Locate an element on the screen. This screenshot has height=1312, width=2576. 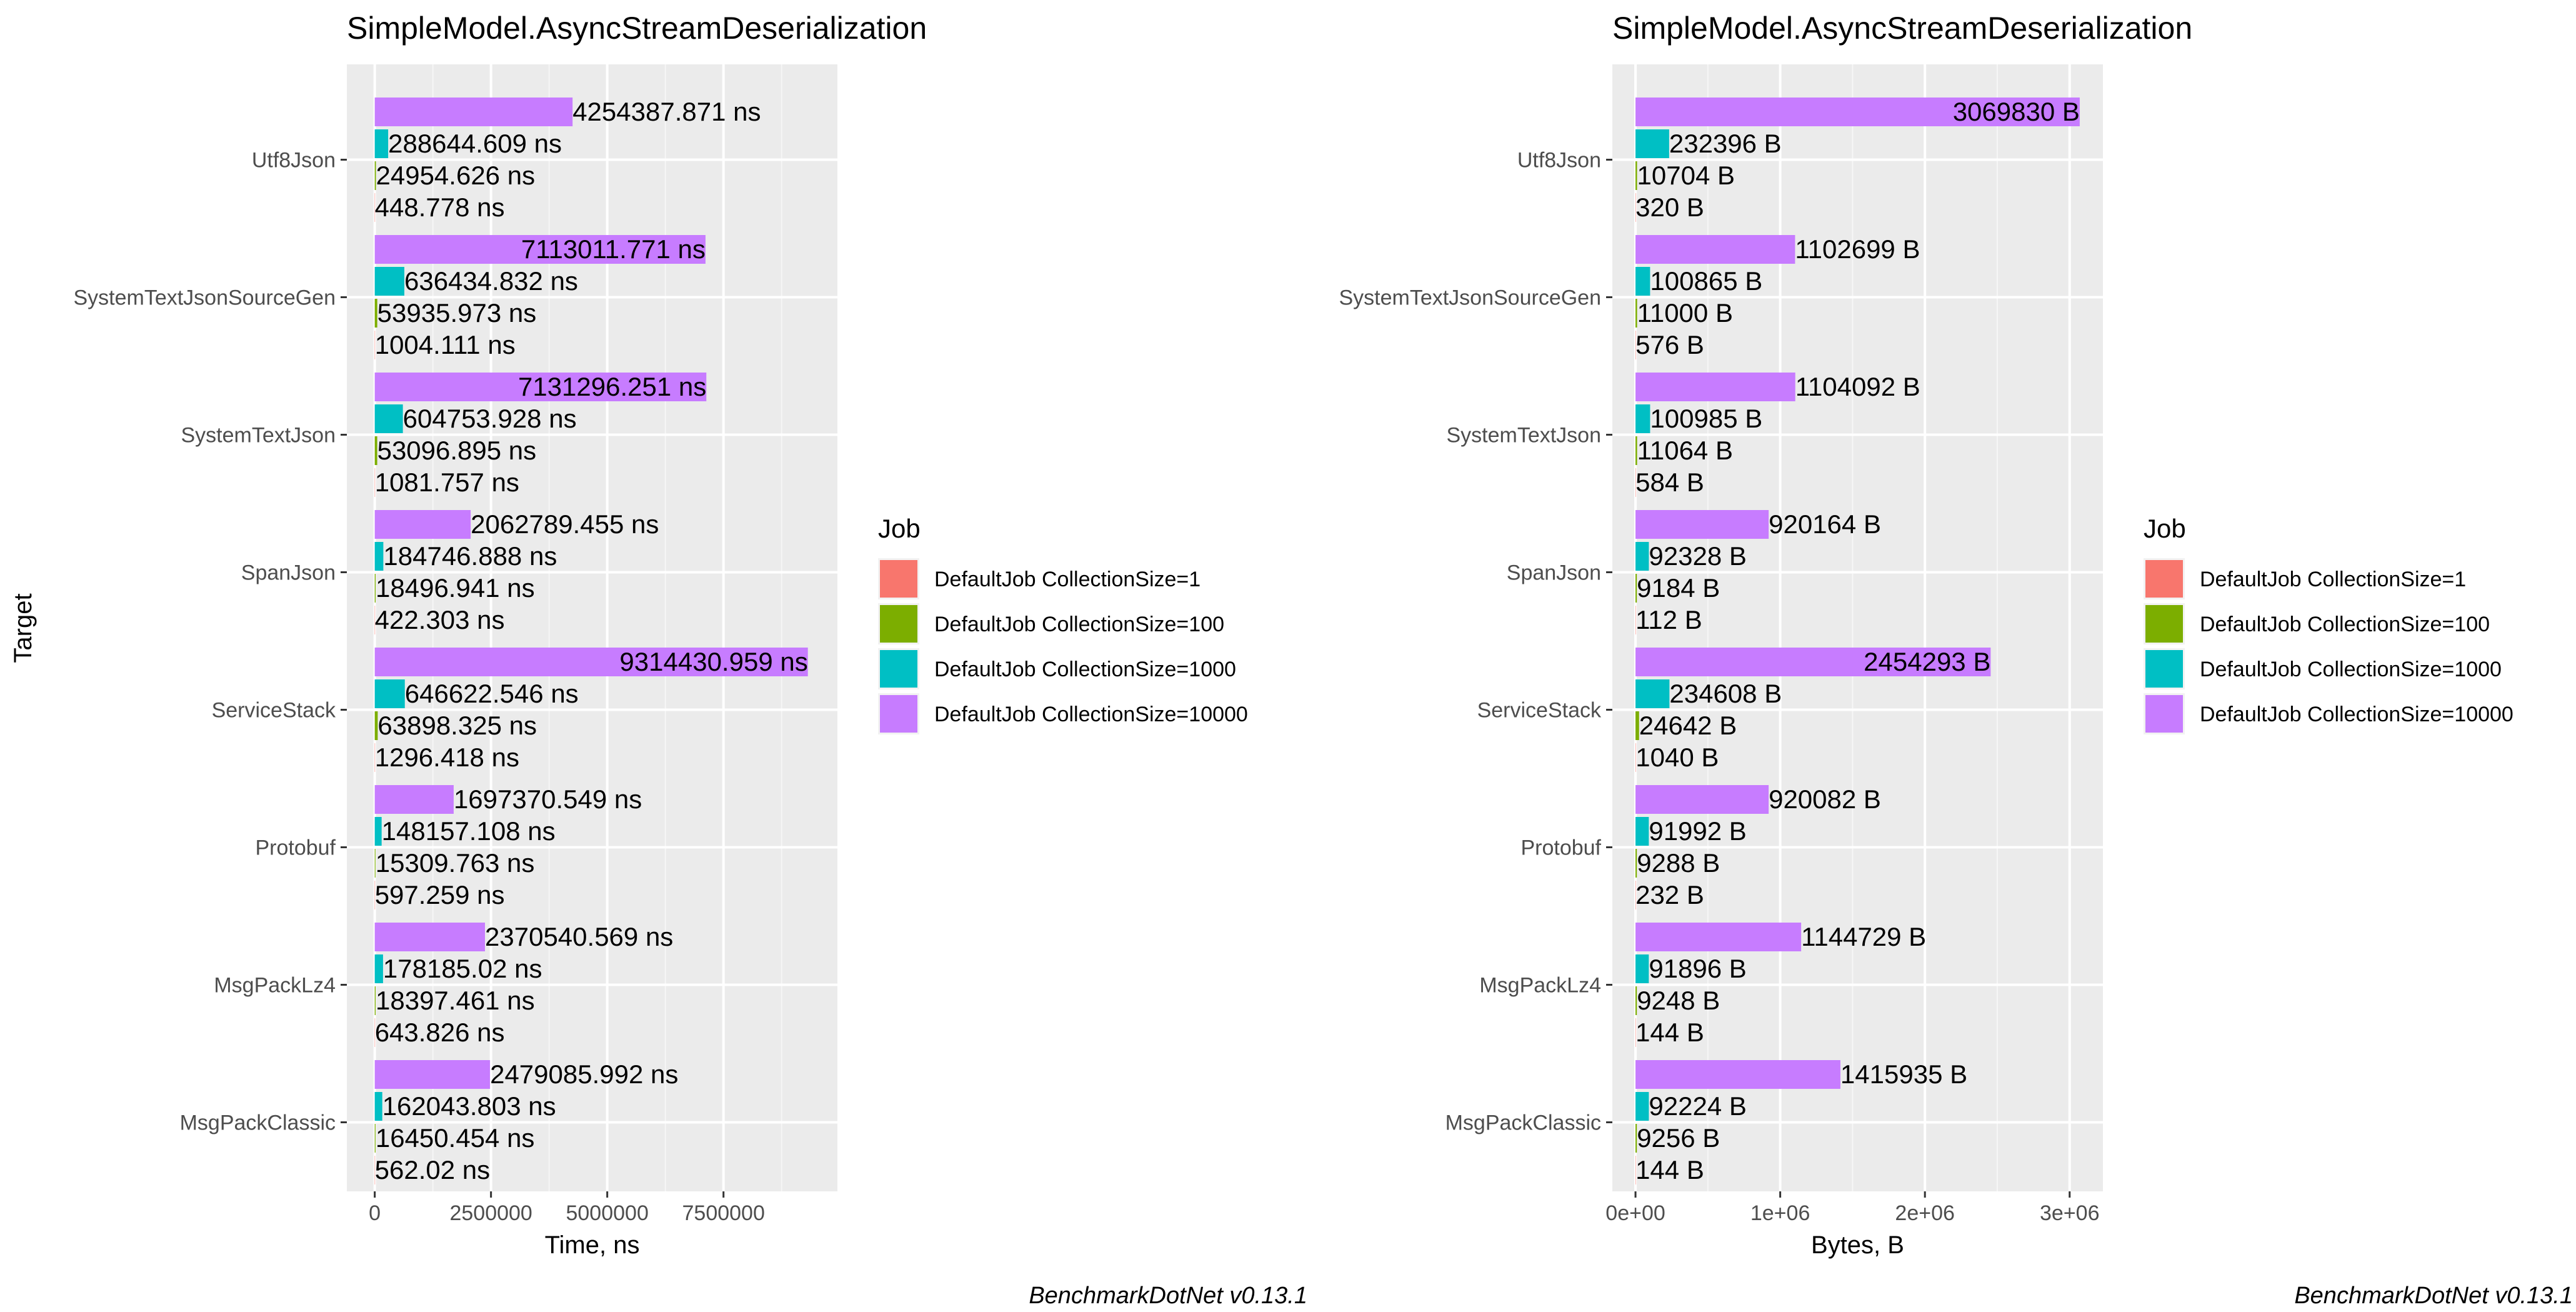
data-label: 4254387.871 ns is located at coordinates (666, 112).